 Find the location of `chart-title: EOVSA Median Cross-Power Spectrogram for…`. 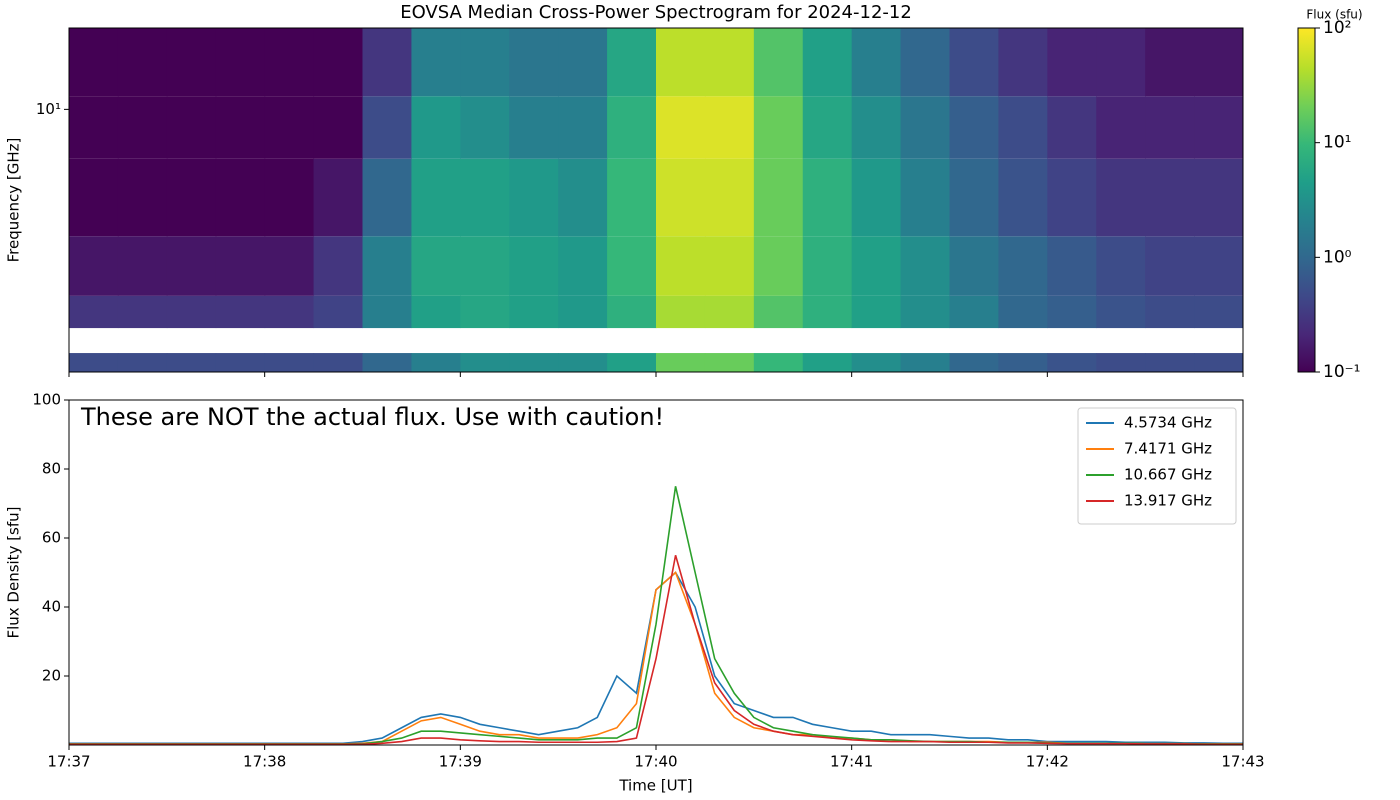

chart-title: EOVSA Median Cross-Power Spectrogram for… is located at coordinates (656, 12).